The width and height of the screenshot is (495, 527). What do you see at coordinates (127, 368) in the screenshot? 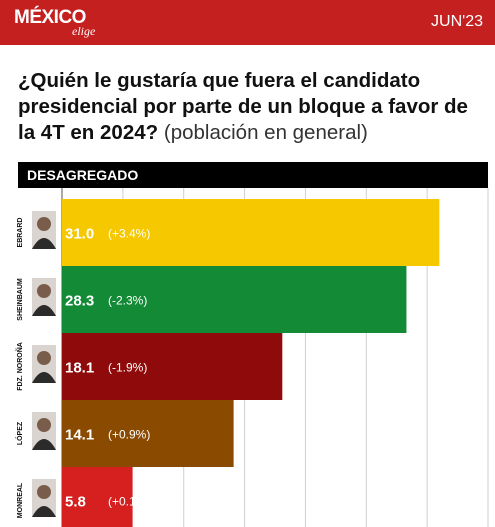
I see `change-label: (-1.9%)` at bounding box center [127, 368].